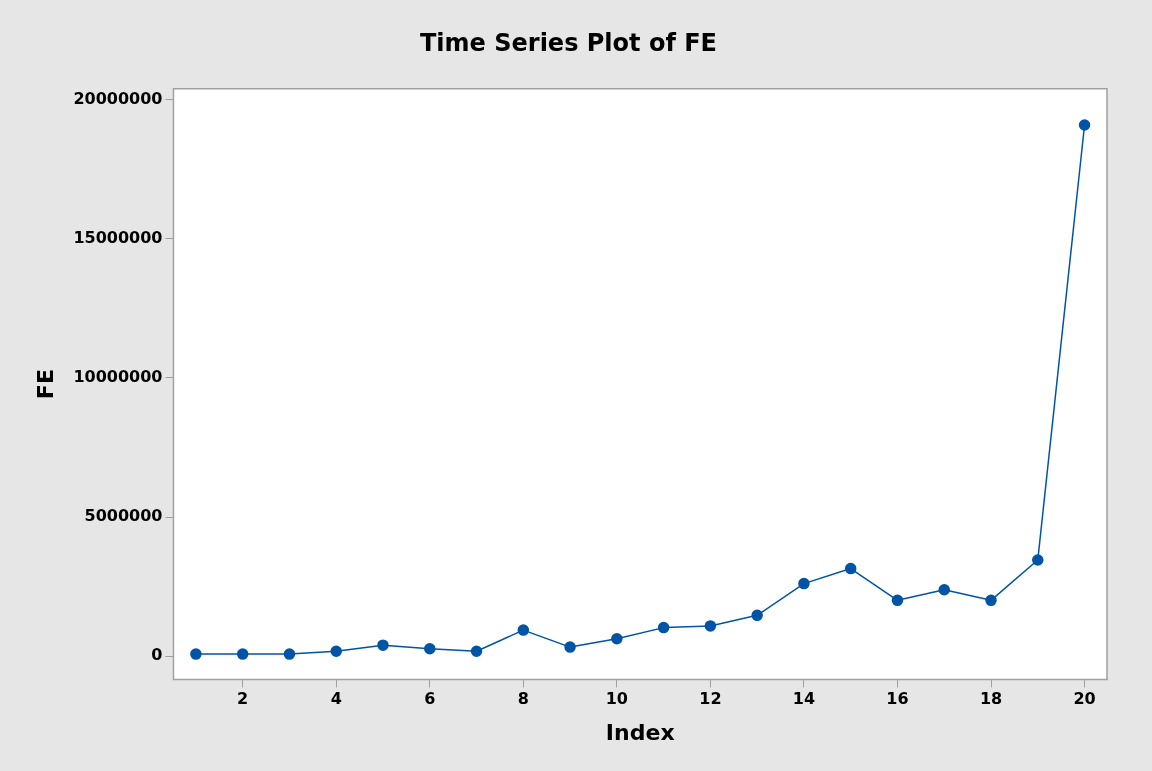 The image size is (1152, 771). Describe the element at coordinates (991, 699) in the screenshot. I see `x-tick-label: 18` at that location.